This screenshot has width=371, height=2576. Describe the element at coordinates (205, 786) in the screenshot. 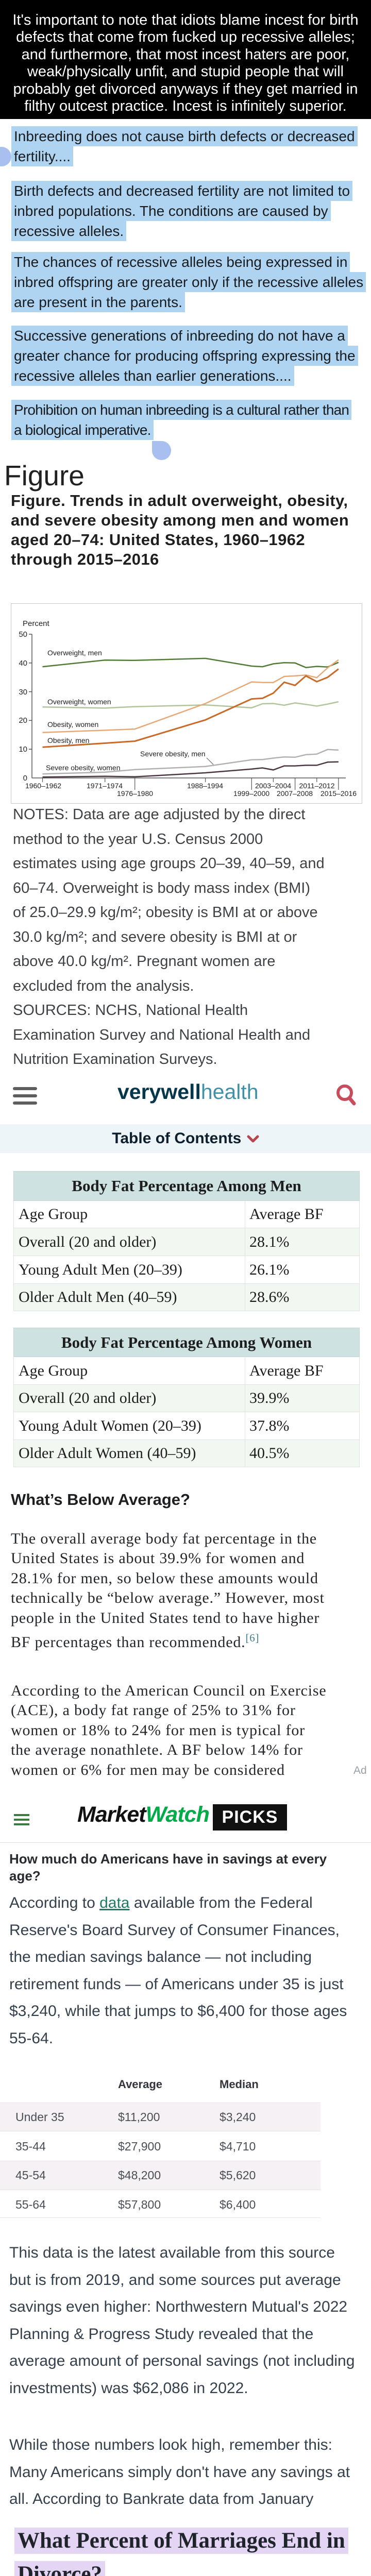

I see `svg-text: 1988–1994` at that location.